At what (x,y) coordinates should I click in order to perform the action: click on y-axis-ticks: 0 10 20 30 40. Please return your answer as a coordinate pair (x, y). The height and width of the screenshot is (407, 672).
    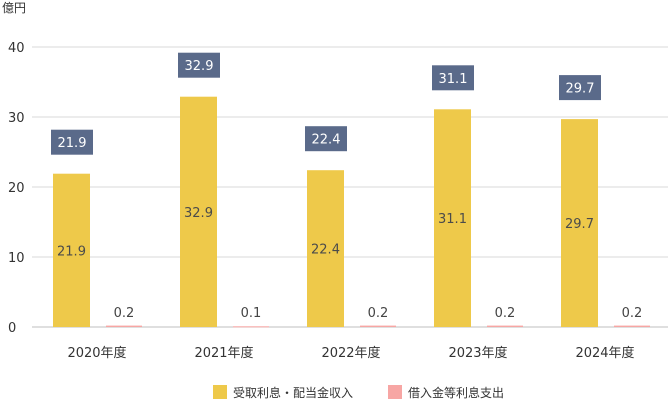
    Looking at the image, I should click on (16, 188).